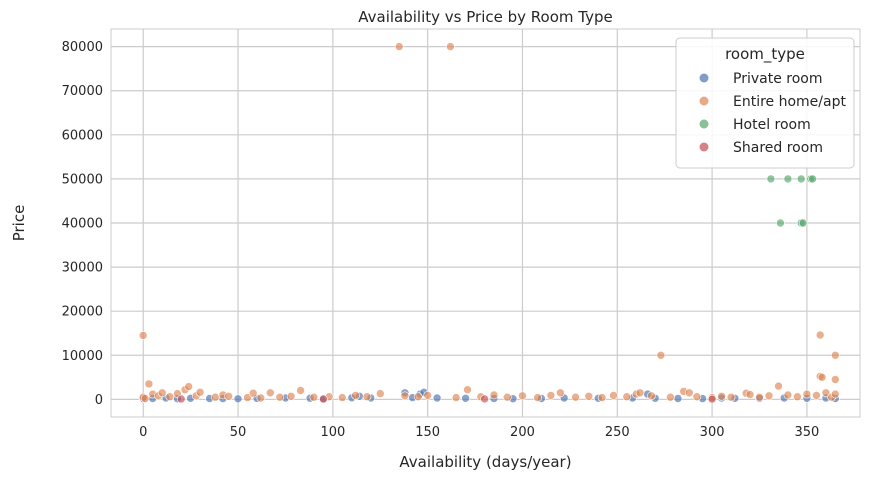 Image resolution: width=879 pixels, height=479 pixels. What do you see at coordinates (82, 47) in the screenshot?
I see `y-tick-label: 80000` at bounding box center [82, 47].